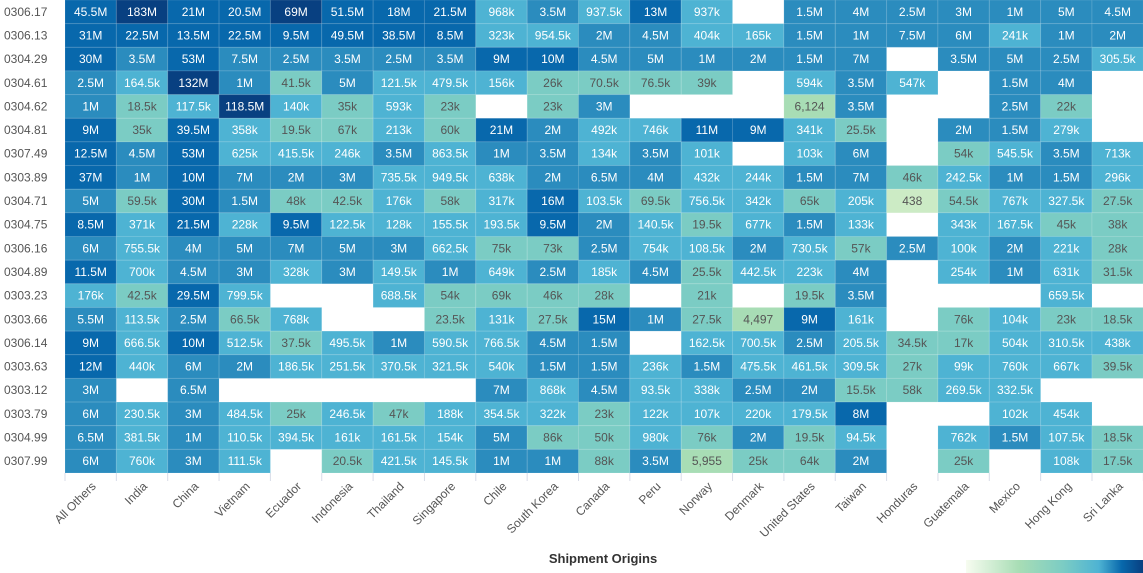 This screenshot has height=573, width=1143. I want to click on cell-value-label: 140k, so click(296, 106).